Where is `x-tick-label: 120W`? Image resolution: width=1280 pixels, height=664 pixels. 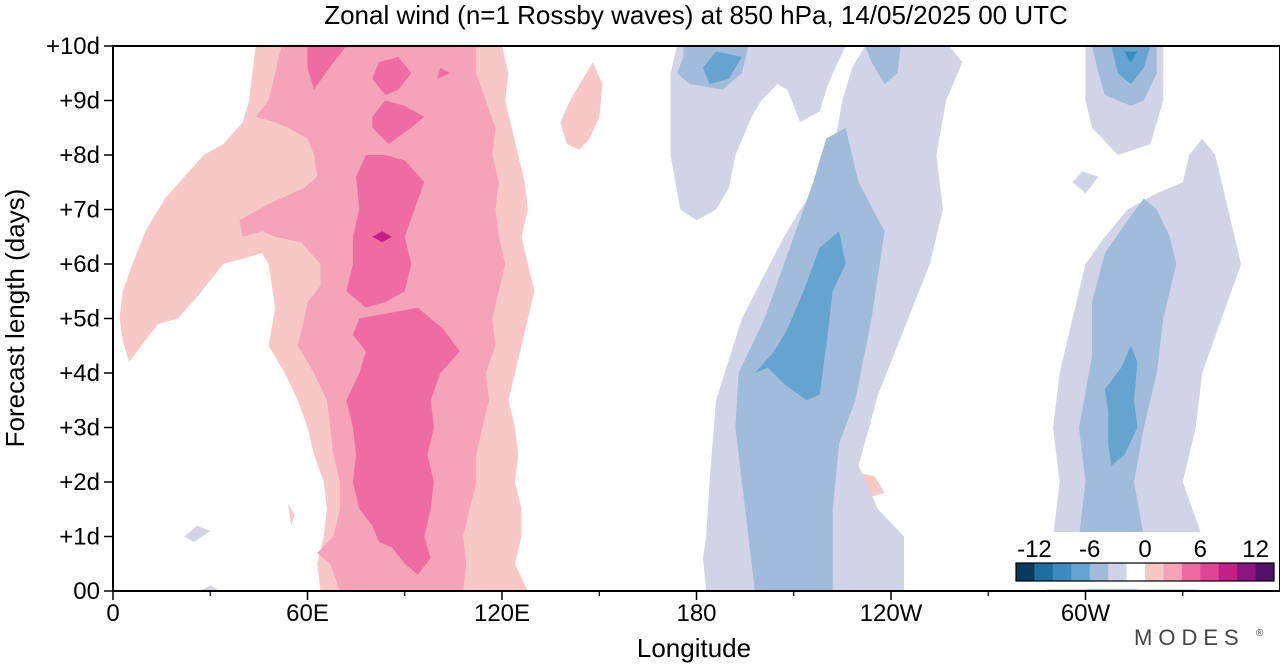 x-tick-label: 120W is located at coordinates (891, 613).